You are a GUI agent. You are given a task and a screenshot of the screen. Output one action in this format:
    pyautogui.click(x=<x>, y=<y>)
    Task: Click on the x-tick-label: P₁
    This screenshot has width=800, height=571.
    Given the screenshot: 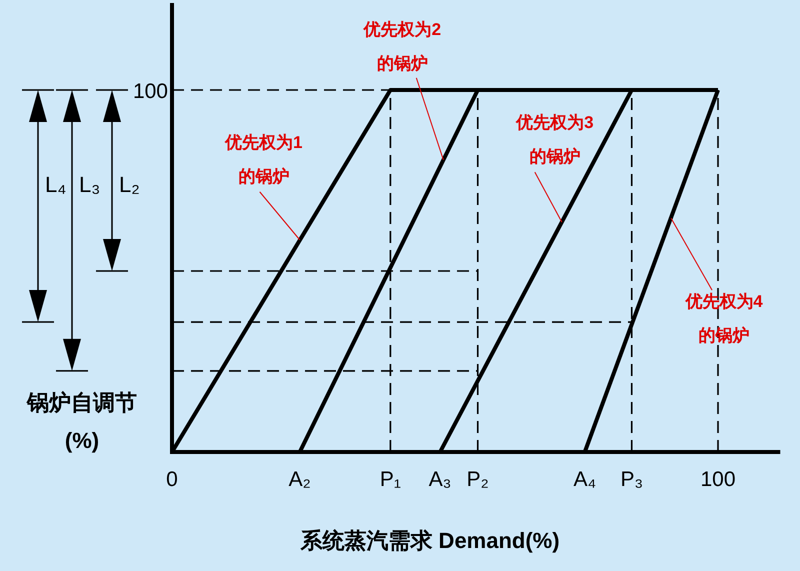 What is the action you would take?
    pyautogui.click(x=390, y=479)
    